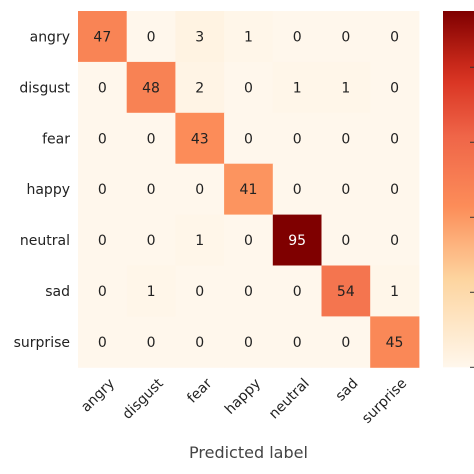 The width and height of the screenshot is (474, 474). I want to click on x-tick-label: fear, so click(199, 390).